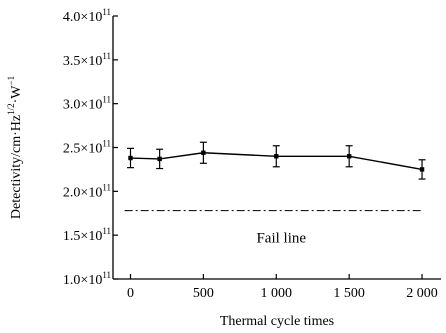 The width and height of the screenshot is (446, 333). Describe the element at coordinates (87, 60) in the screenshot. I see `y-tick-label-5: 3.5×10¹¹` at that location.